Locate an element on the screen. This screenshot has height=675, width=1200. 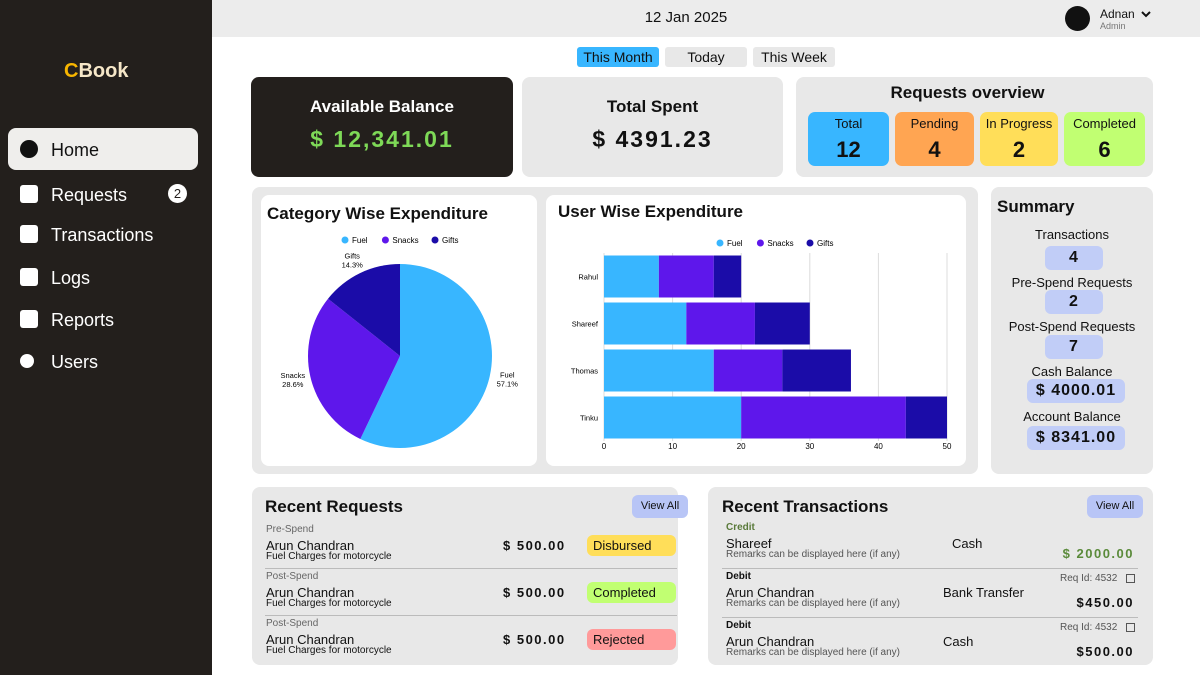
status-pill: Rejected is located at coordinates (631, 639).